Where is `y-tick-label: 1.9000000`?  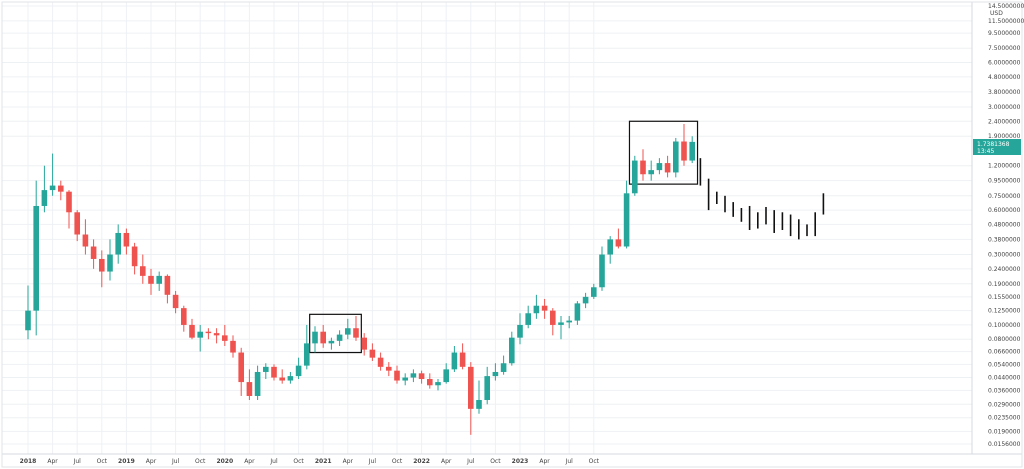
y-tick-label: 1.9000000 is located at coordinates (1004, 136).